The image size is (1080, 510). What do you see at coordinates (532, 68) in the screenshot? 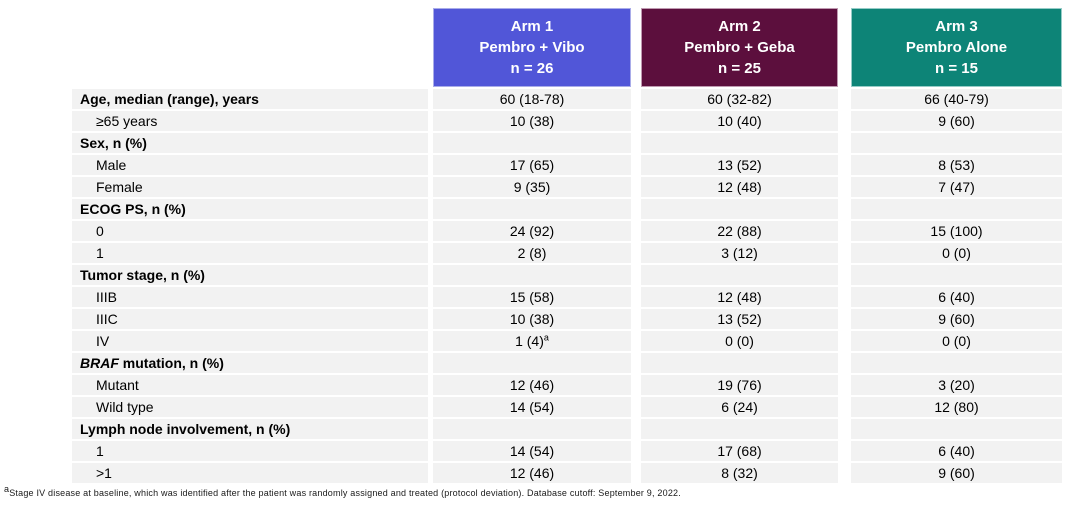
I see `arm-1-n: n = 26` at bounding box center [532, 68].